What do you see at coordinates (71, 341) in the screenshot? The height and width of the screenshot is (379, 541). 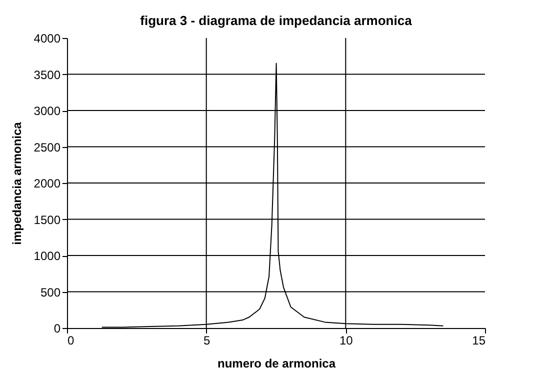 I see `x-tick-label: 0` at bounding box center [71, 341].